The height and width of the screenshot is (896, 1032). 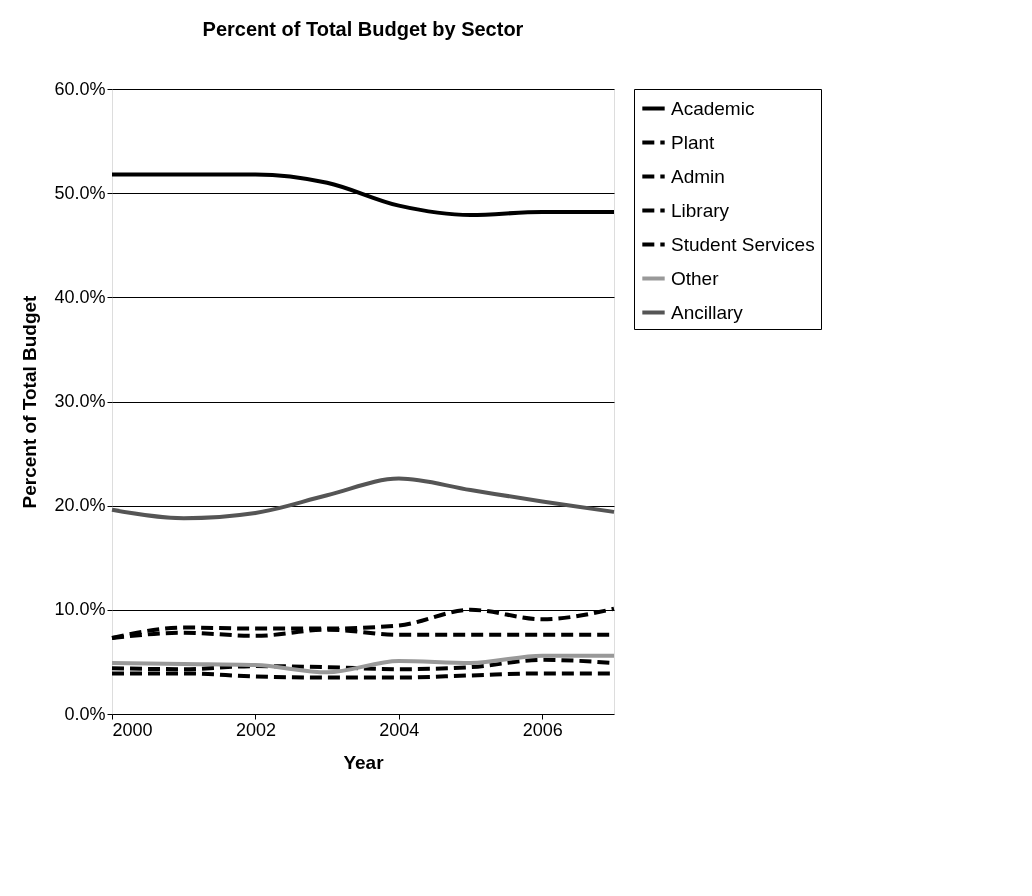 What do you see at coordinates (542, 729) in the screenshot?
I see `x-tick-label: 2006` at bounding box center [542, 729].